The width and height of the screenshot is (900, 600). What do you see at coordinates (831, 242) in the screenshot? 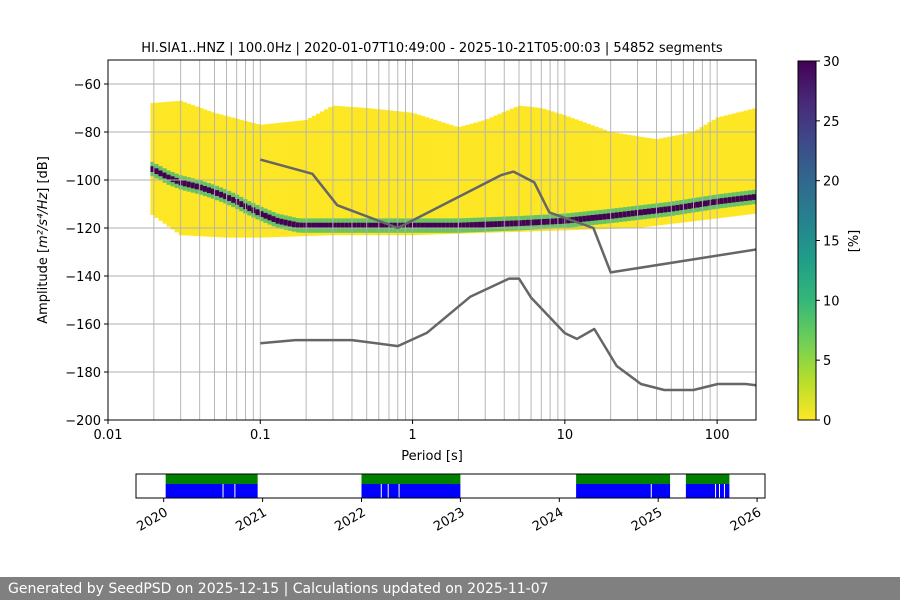
I see `colorbar-tick-label: 15` at bounding box center [831, 242].